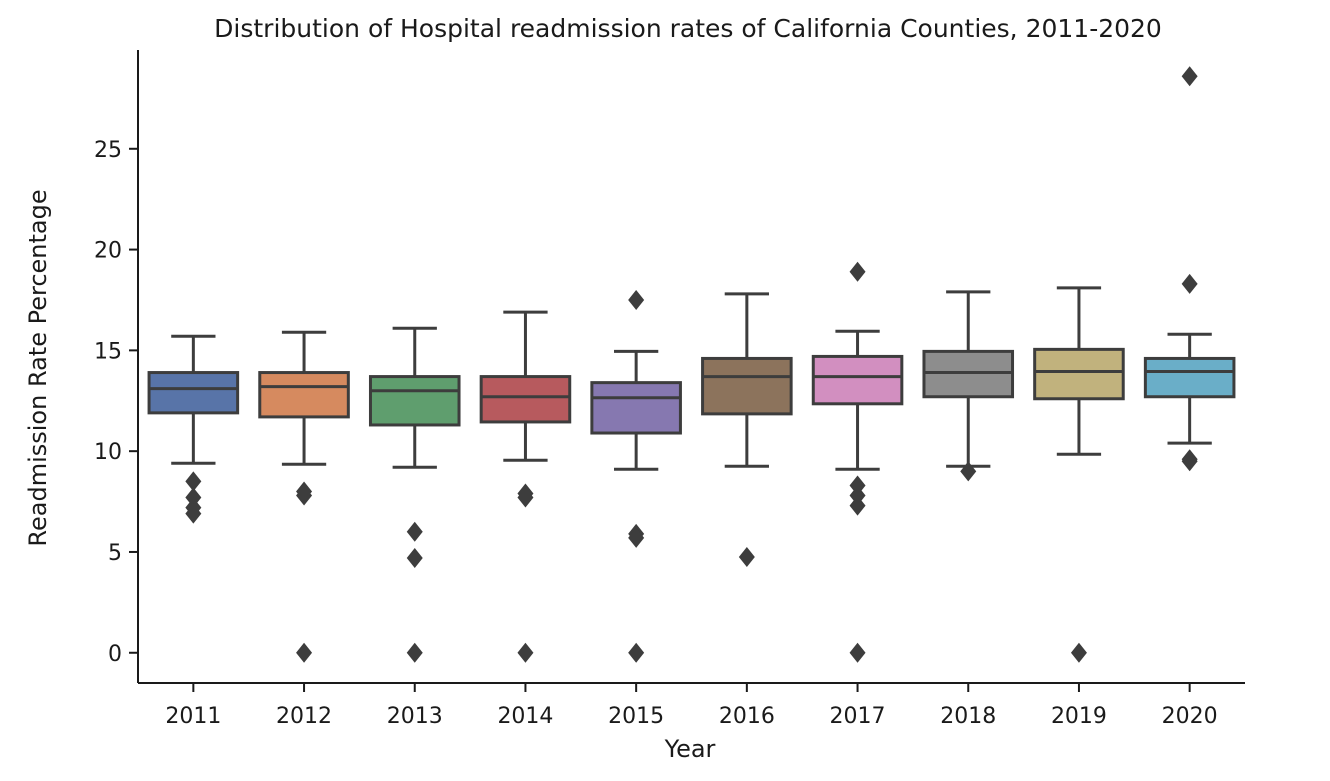  What do you see at coordinates (115, 654) in the screenshot?
I see `y-tick-label: 0` at bounding box center [115, 654].